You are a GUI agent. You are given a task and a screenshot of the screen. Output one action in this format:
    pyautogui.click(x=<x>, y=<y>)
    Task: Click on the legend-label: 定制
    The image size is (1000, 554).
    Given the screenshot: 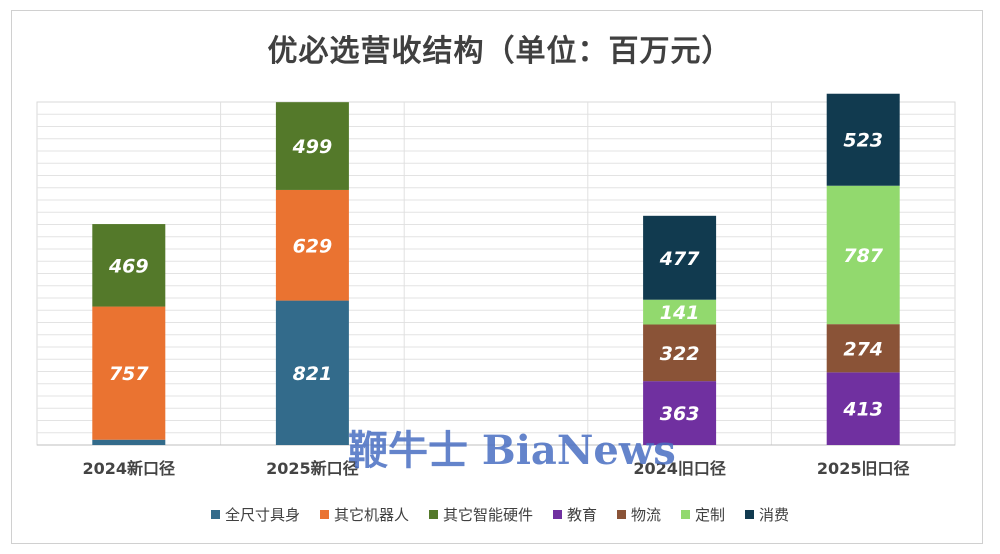 What is the action you would take?
    pyautogui.click(x=710, y=515)
    